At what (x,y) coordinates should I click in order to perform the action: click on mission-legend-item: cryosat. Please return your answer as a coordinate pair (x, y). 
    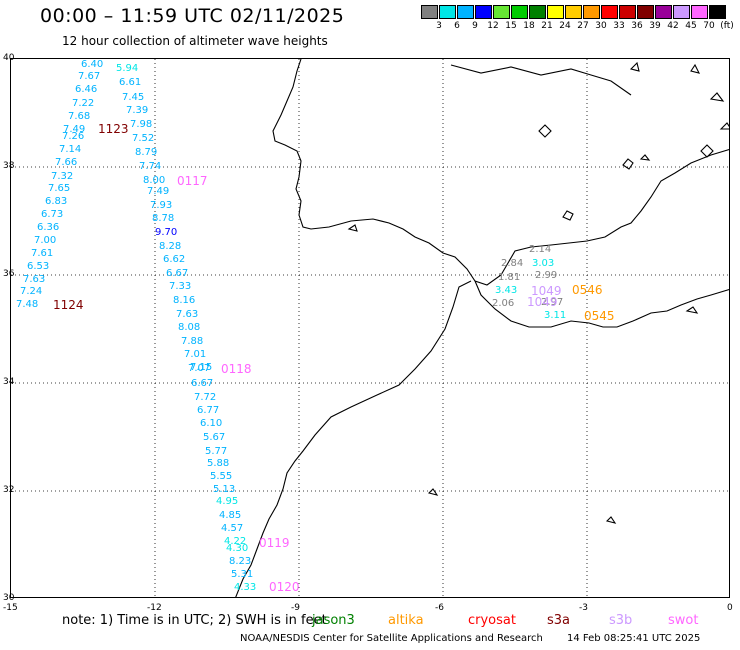
    Looking at the image, I should click on (492, 620).